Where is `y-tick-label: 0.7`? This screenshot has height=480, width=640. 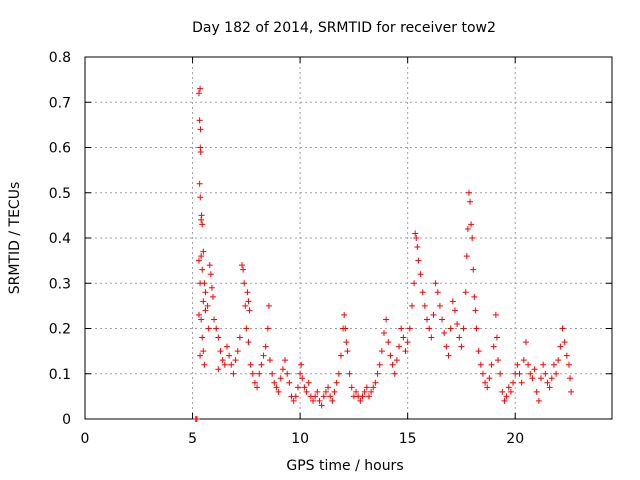
y-tick-label: 0.7 is located at coordinates (60, 103).